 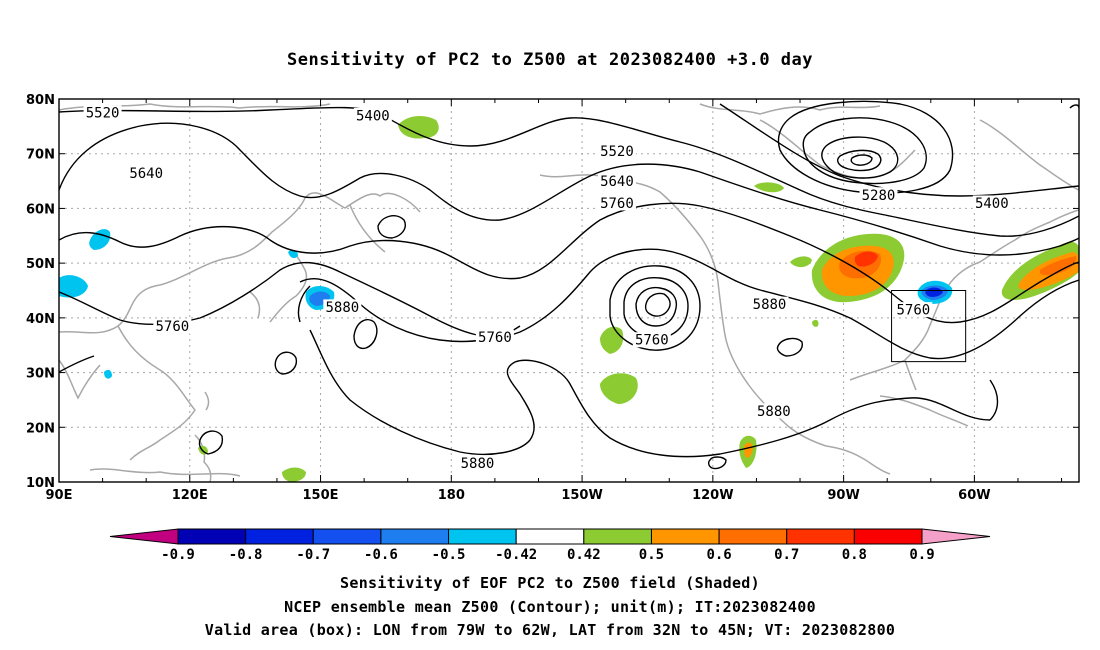 What do you see at coordinates (921, 555) in the screenshot?
I see `colorbar-tick-label: 0.9` at bounding box center [921, 555].